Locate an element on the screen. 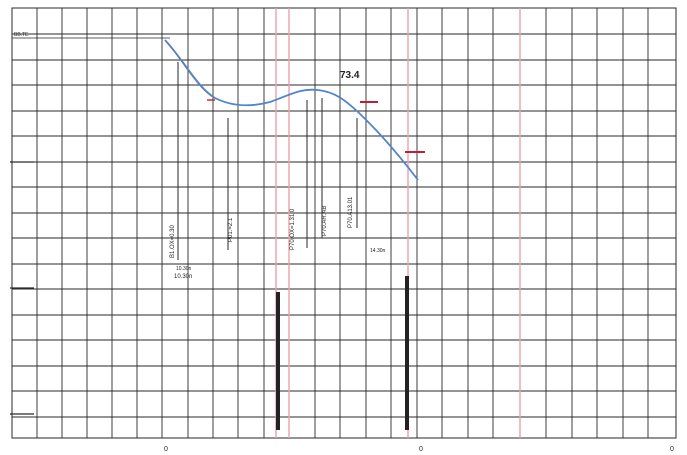 The width and height of the screenshot is (687, 455). x-tick-label-1: 0 is located at coordinates (166, 449).